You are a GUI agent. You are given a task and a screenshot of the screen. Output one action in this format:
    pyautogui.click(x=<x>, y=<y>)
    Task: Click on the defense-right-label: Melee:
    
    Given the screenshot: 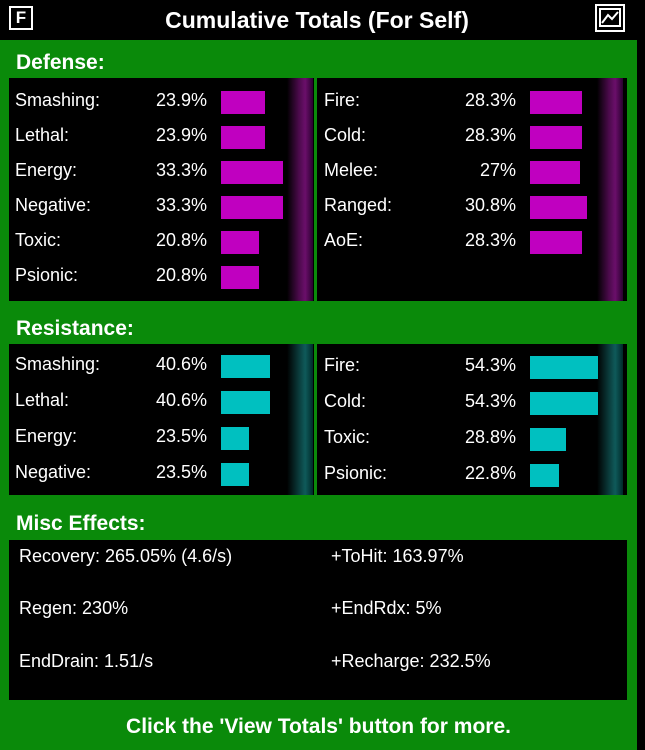 What is the action you would take?
    pyautogui.click(x=351, y=170)
    